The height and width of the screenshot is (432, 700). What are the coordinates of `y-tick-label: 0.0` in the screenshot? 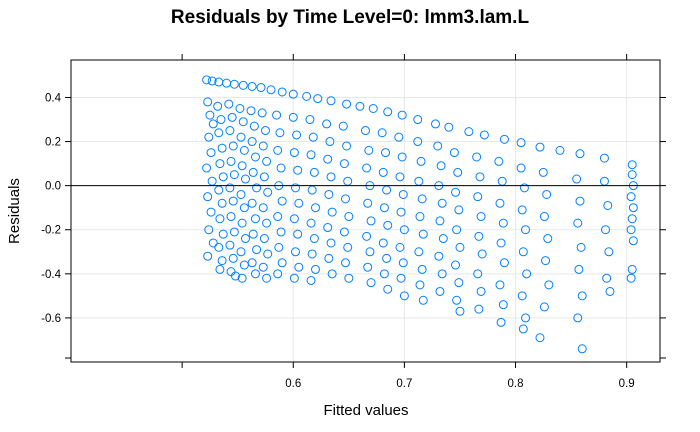 It's located at (53, 187).